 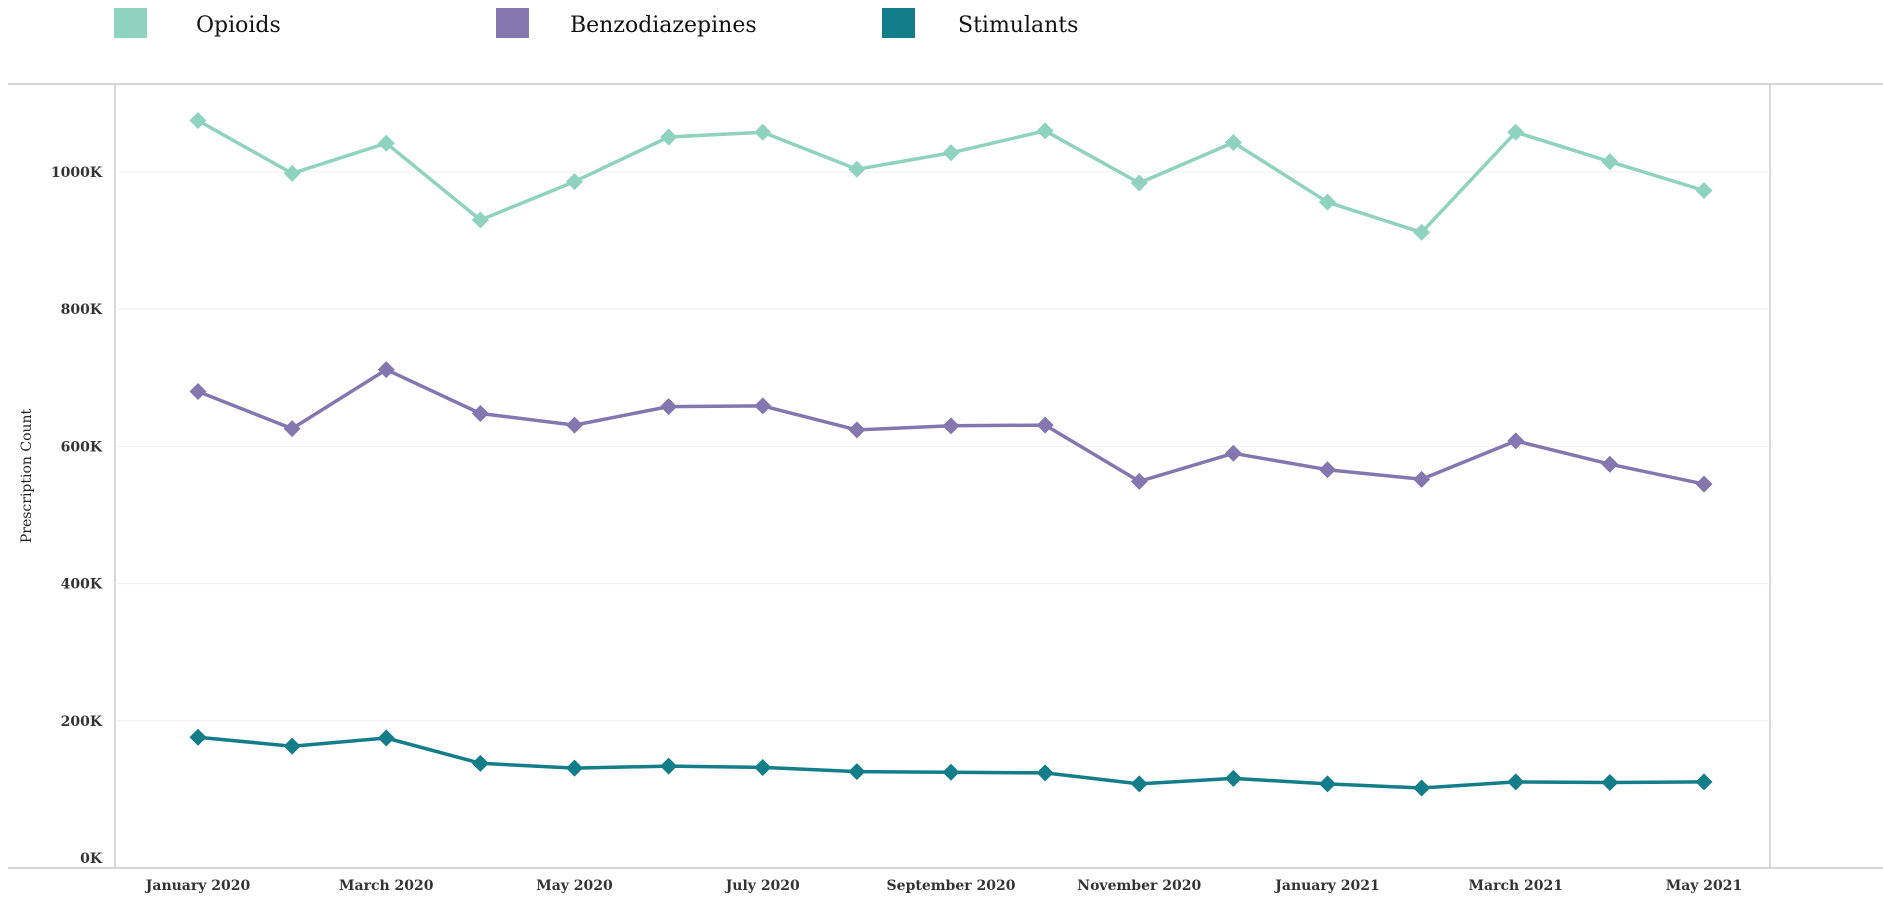 I want to click on legend-item-opioids: Opioids, so click(x=197, y=23).